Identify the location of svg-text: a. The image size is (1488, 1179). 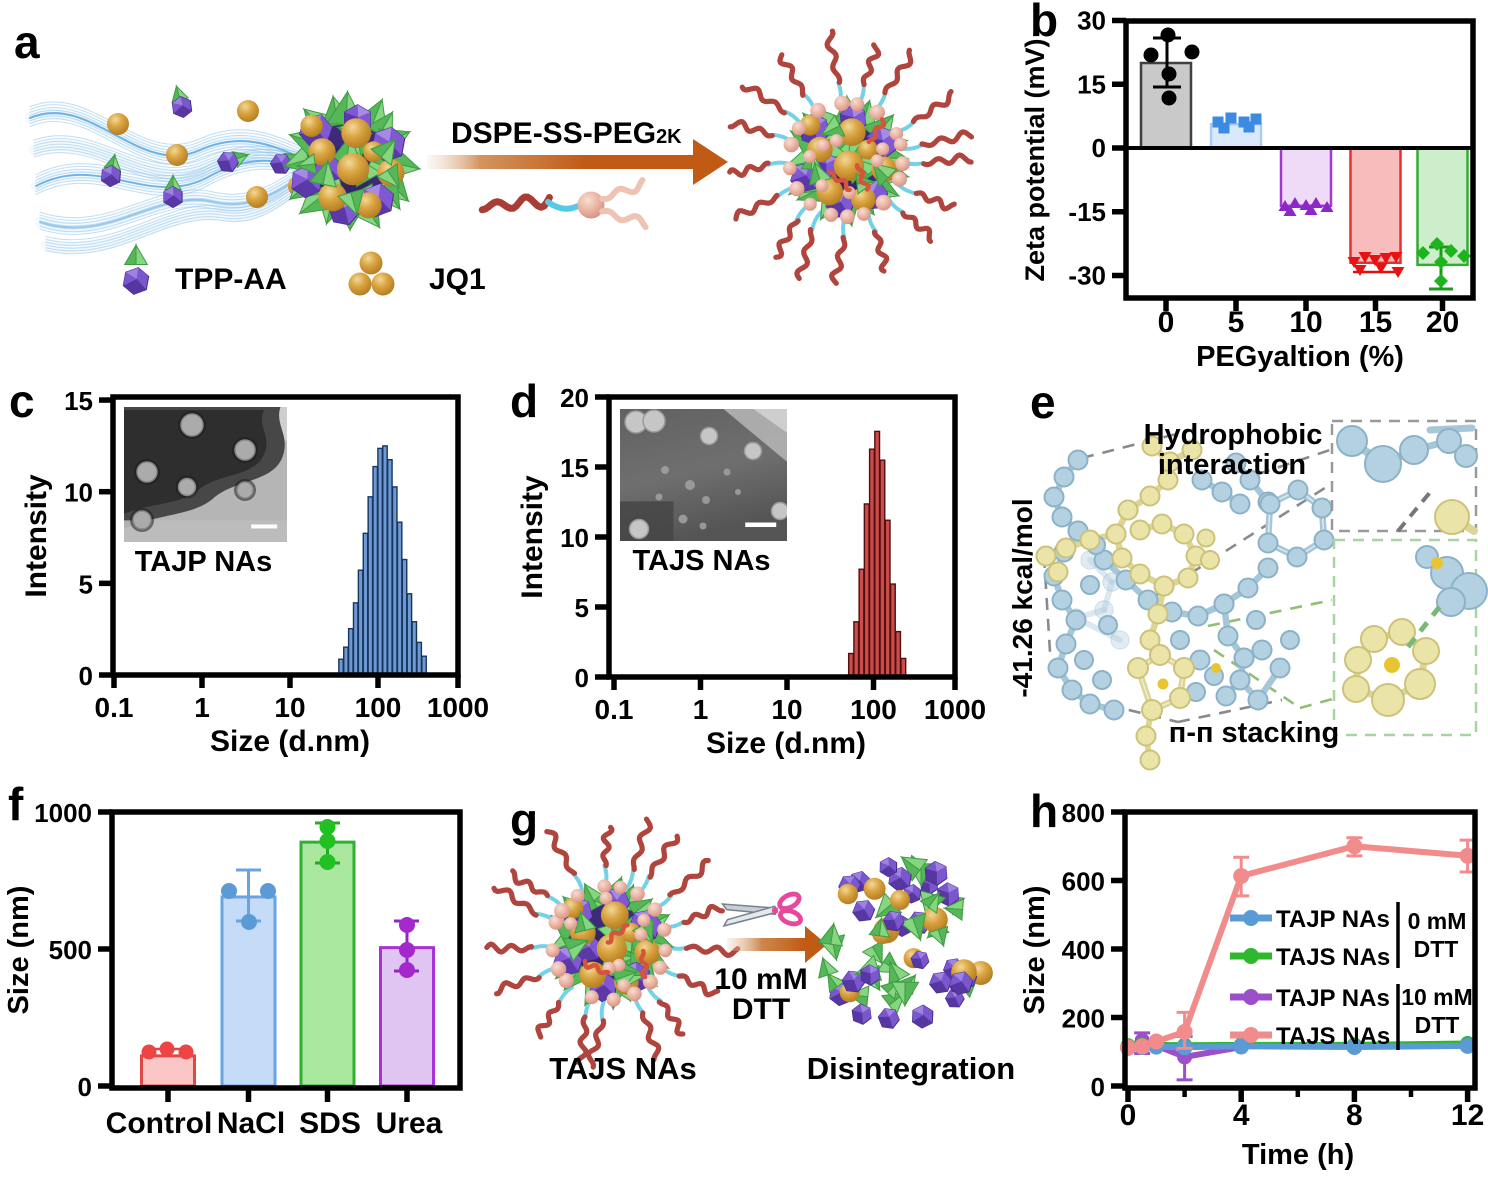
(27, 42).